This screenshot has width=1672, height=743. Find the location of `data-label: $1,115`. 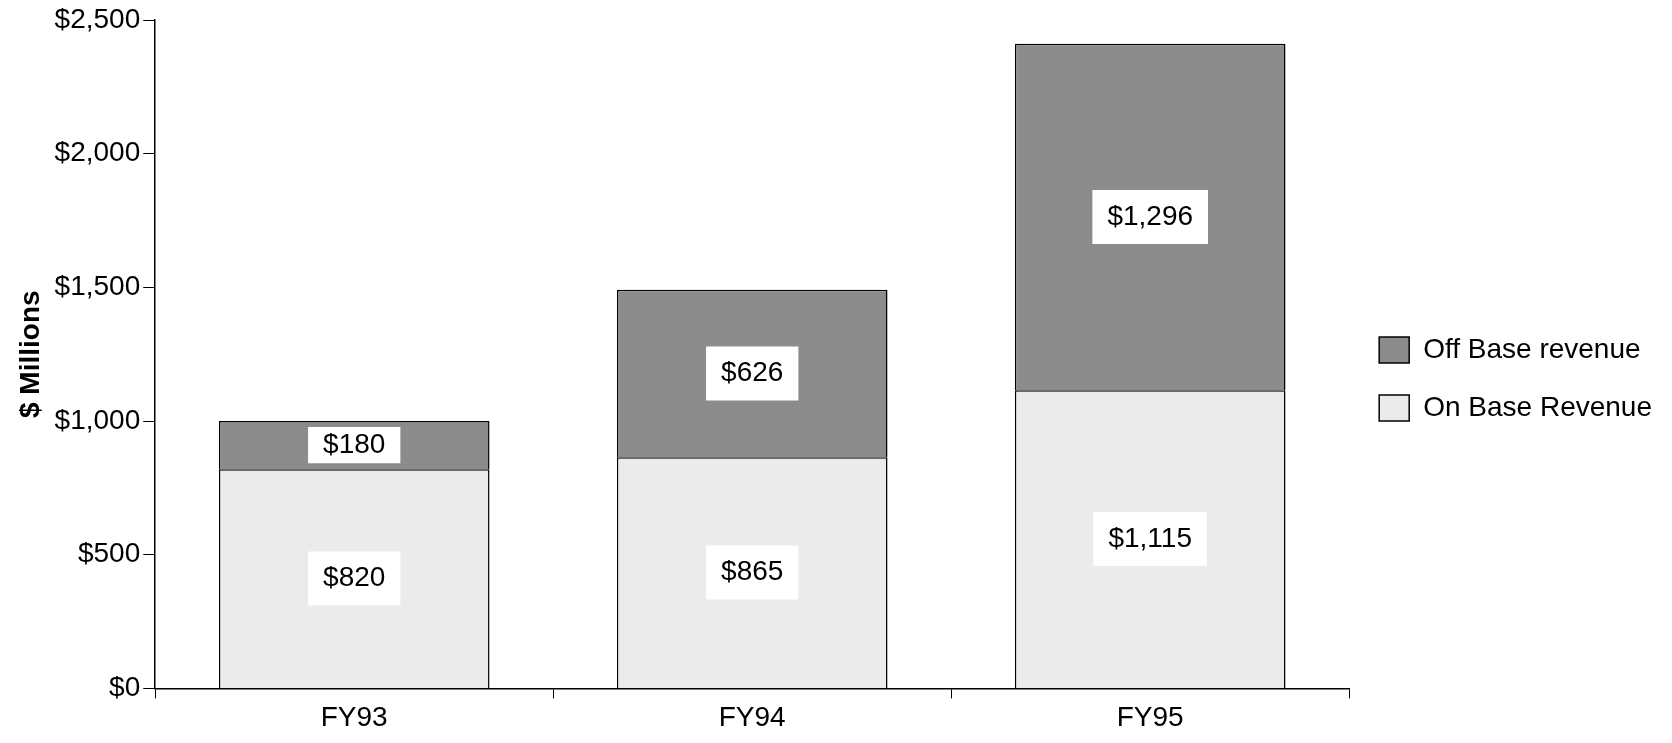

data-label: $1,115 is located at coordinates (1150, 537).